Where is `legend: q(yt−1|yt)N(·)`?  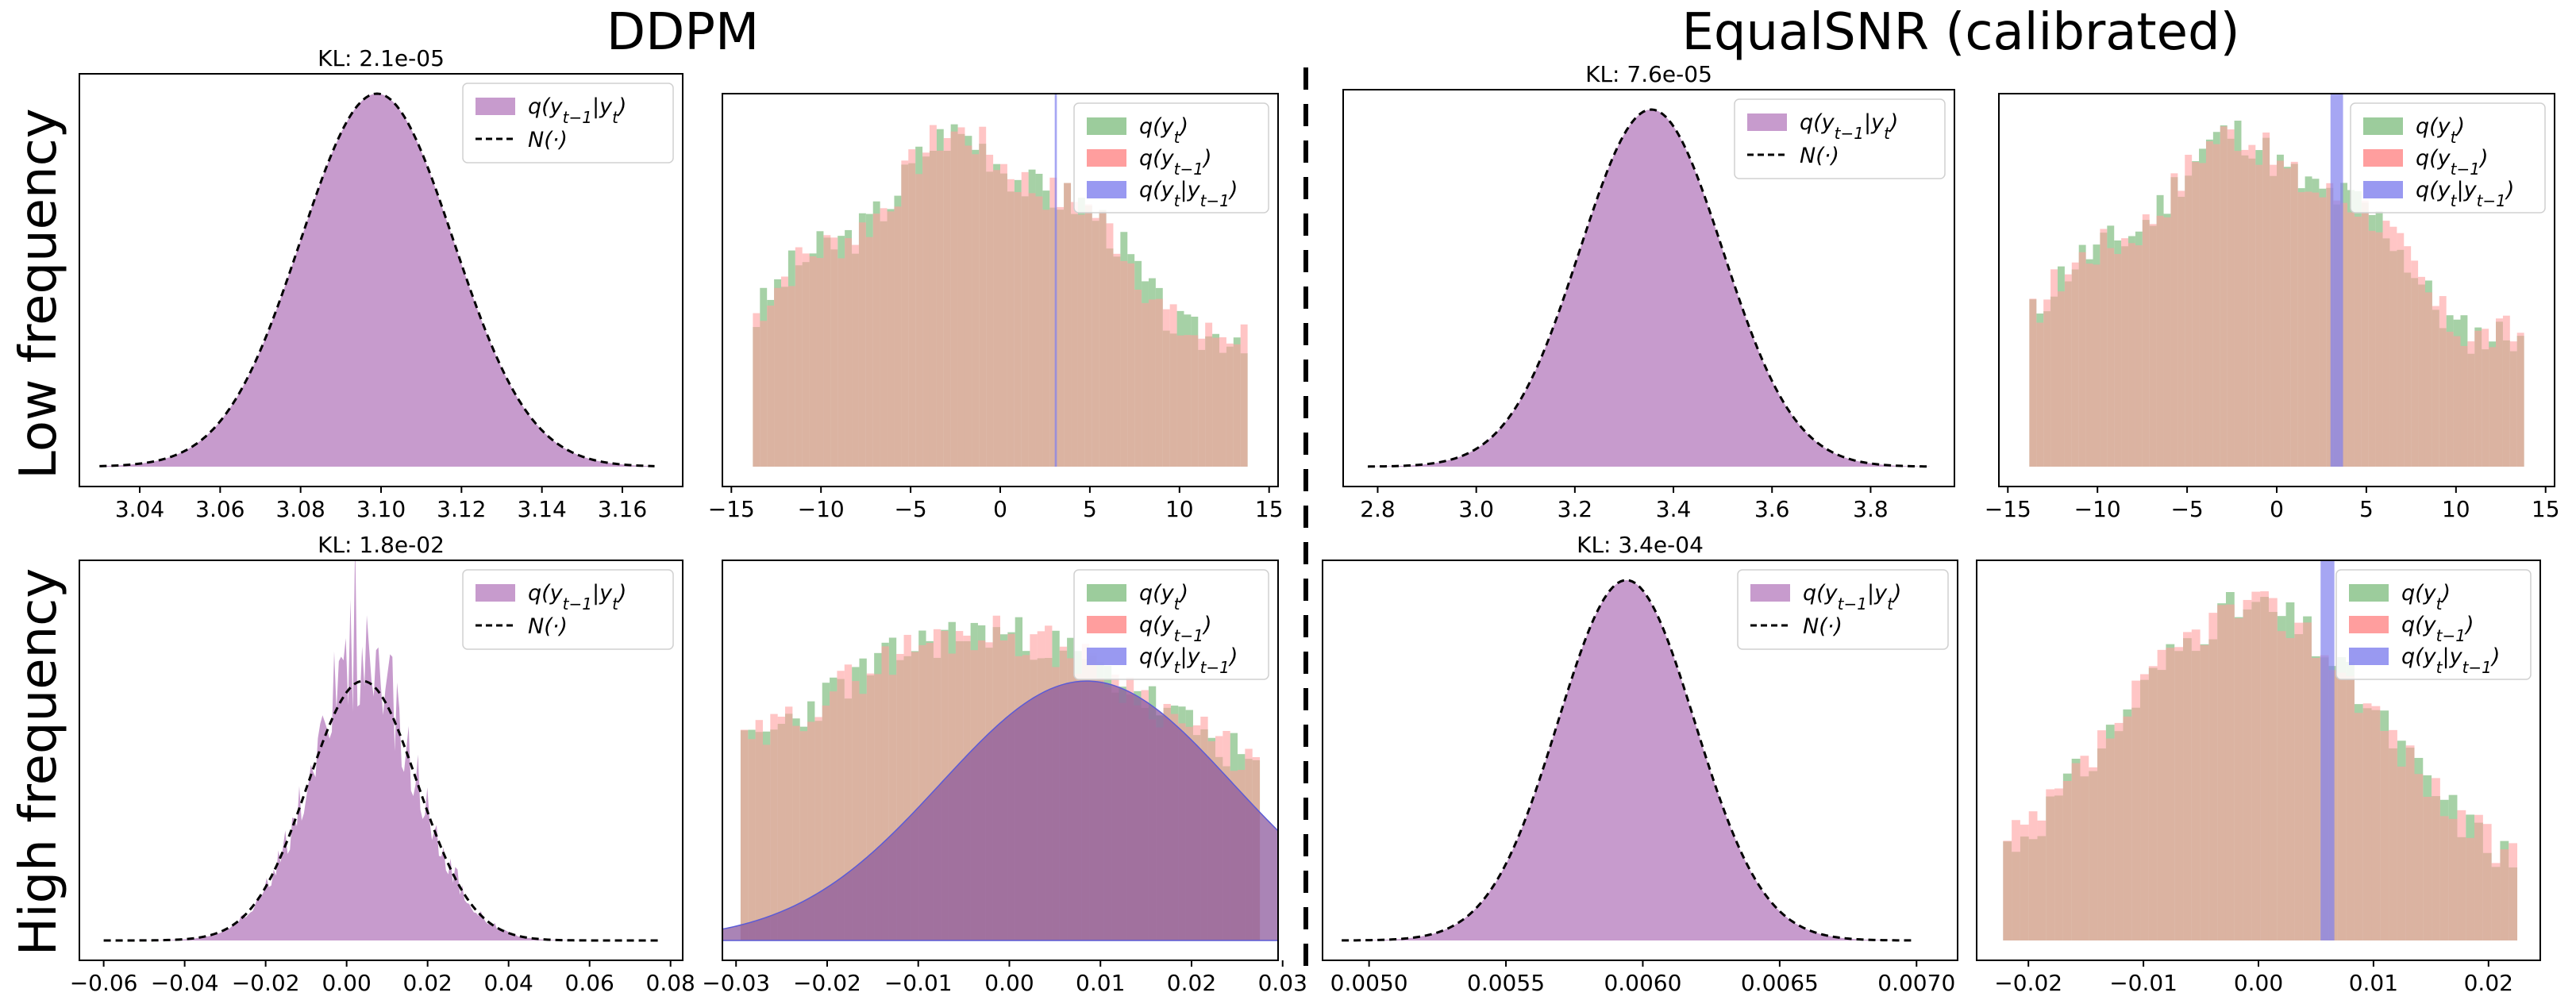
legend: q(yt−1|yt)N(·) is located at coordinates (568, 609).